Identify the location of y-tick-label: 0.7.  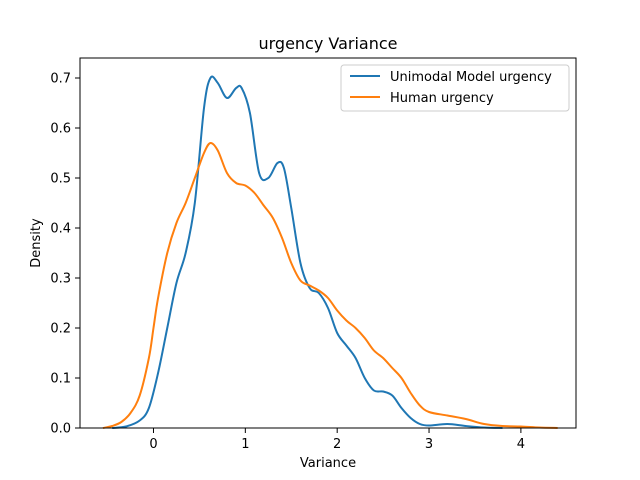
(60, 79).